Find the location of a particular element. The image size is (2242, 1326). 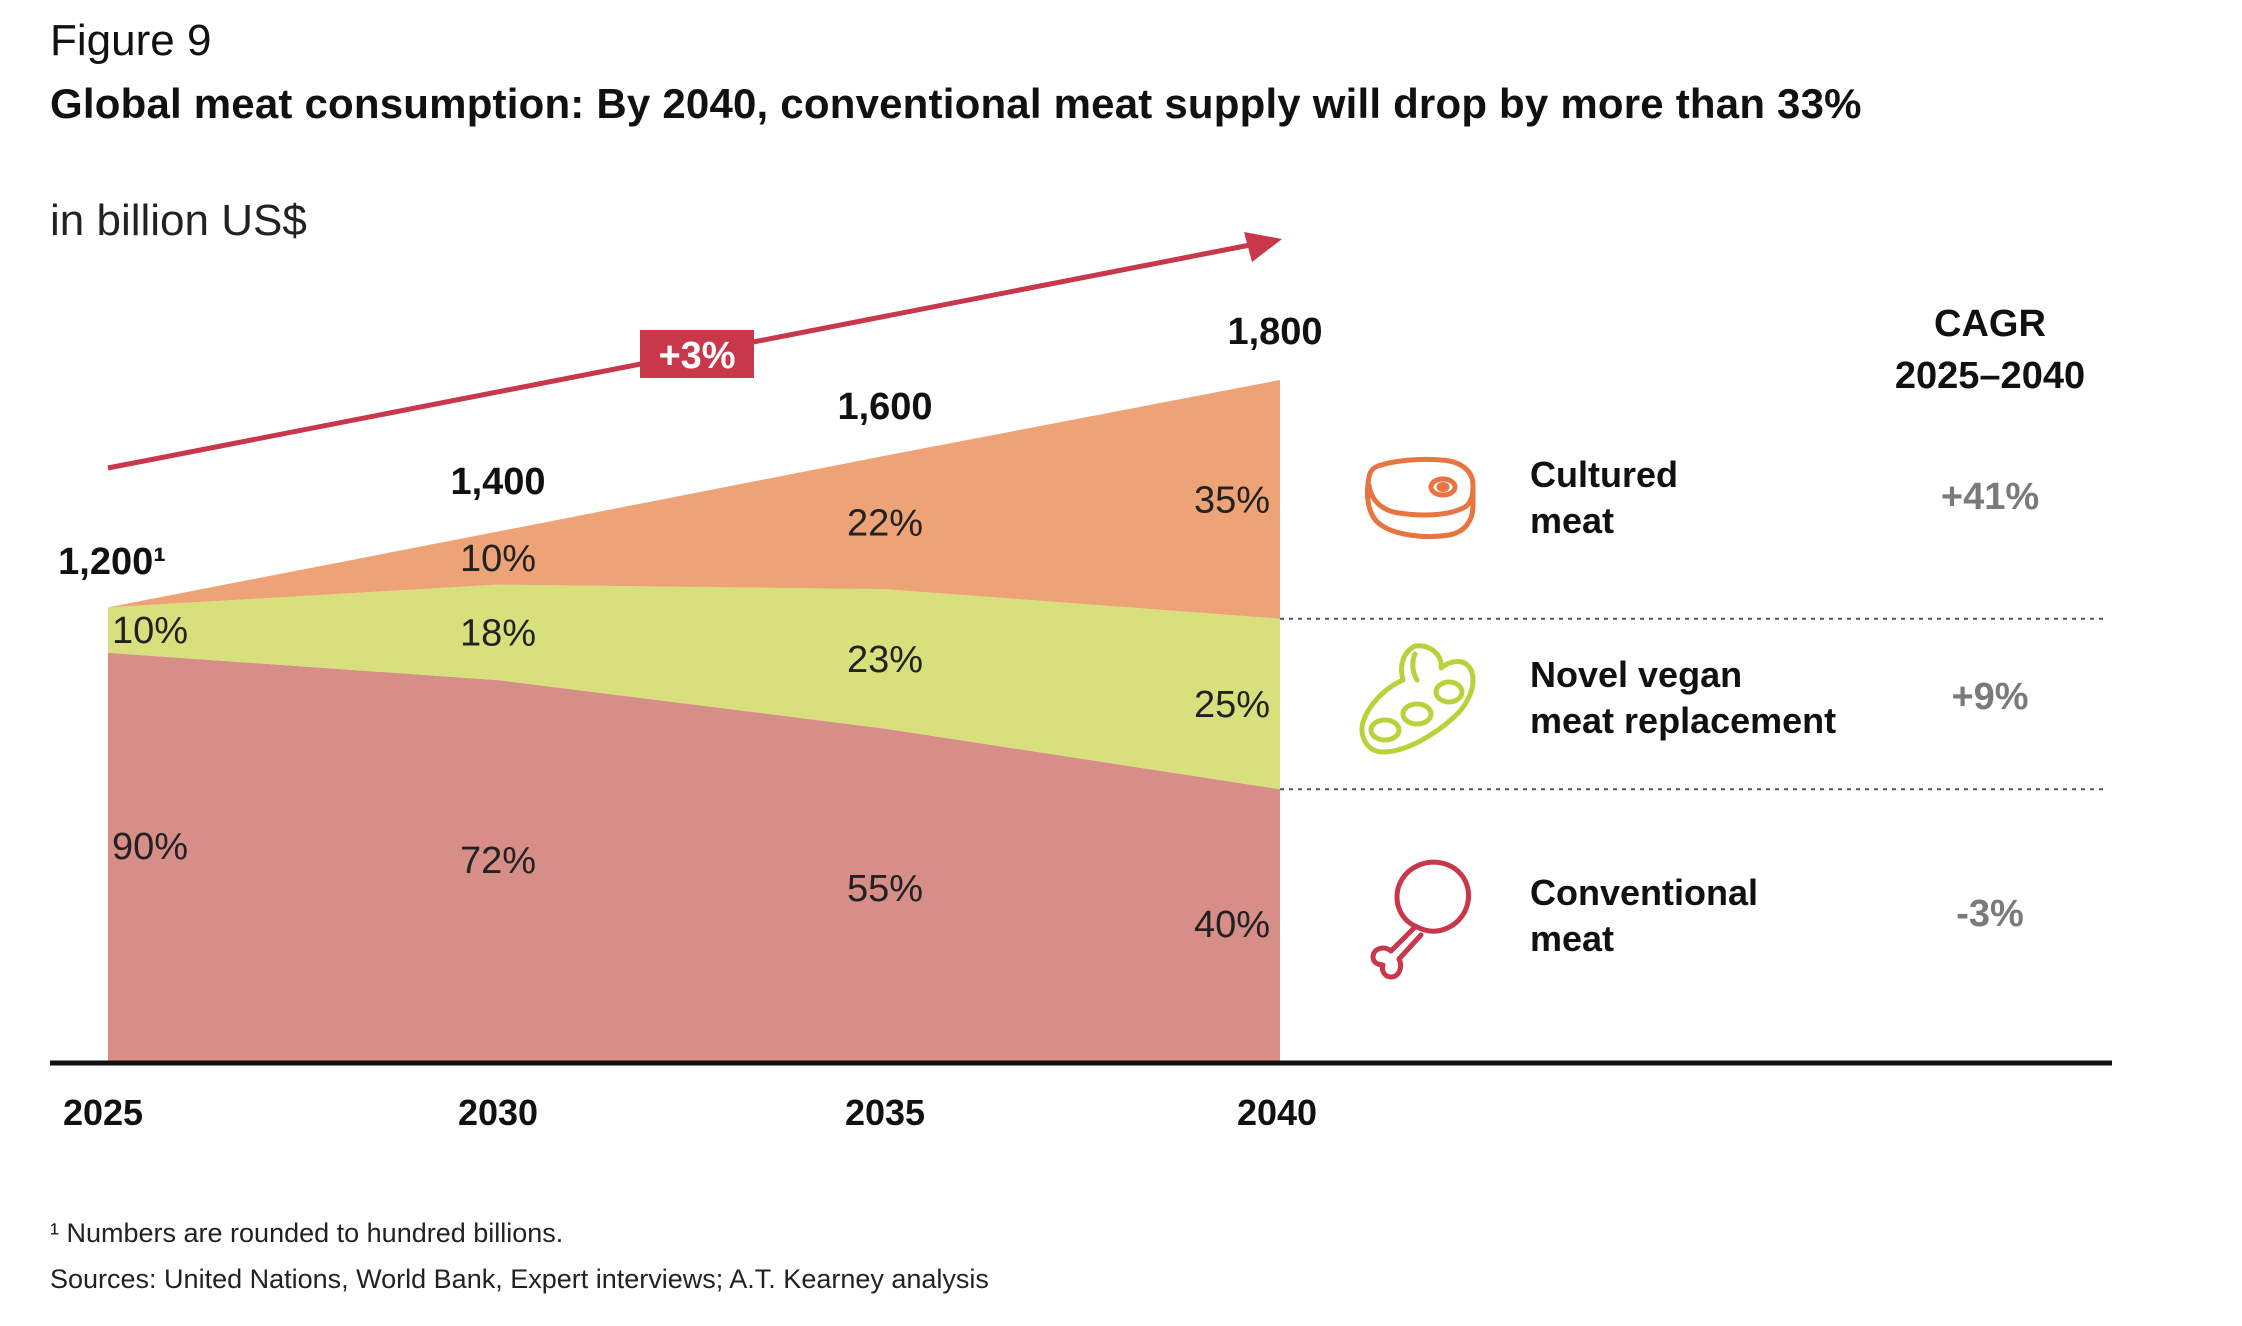

share-label: 35% is located at coordinates (1232, 500).